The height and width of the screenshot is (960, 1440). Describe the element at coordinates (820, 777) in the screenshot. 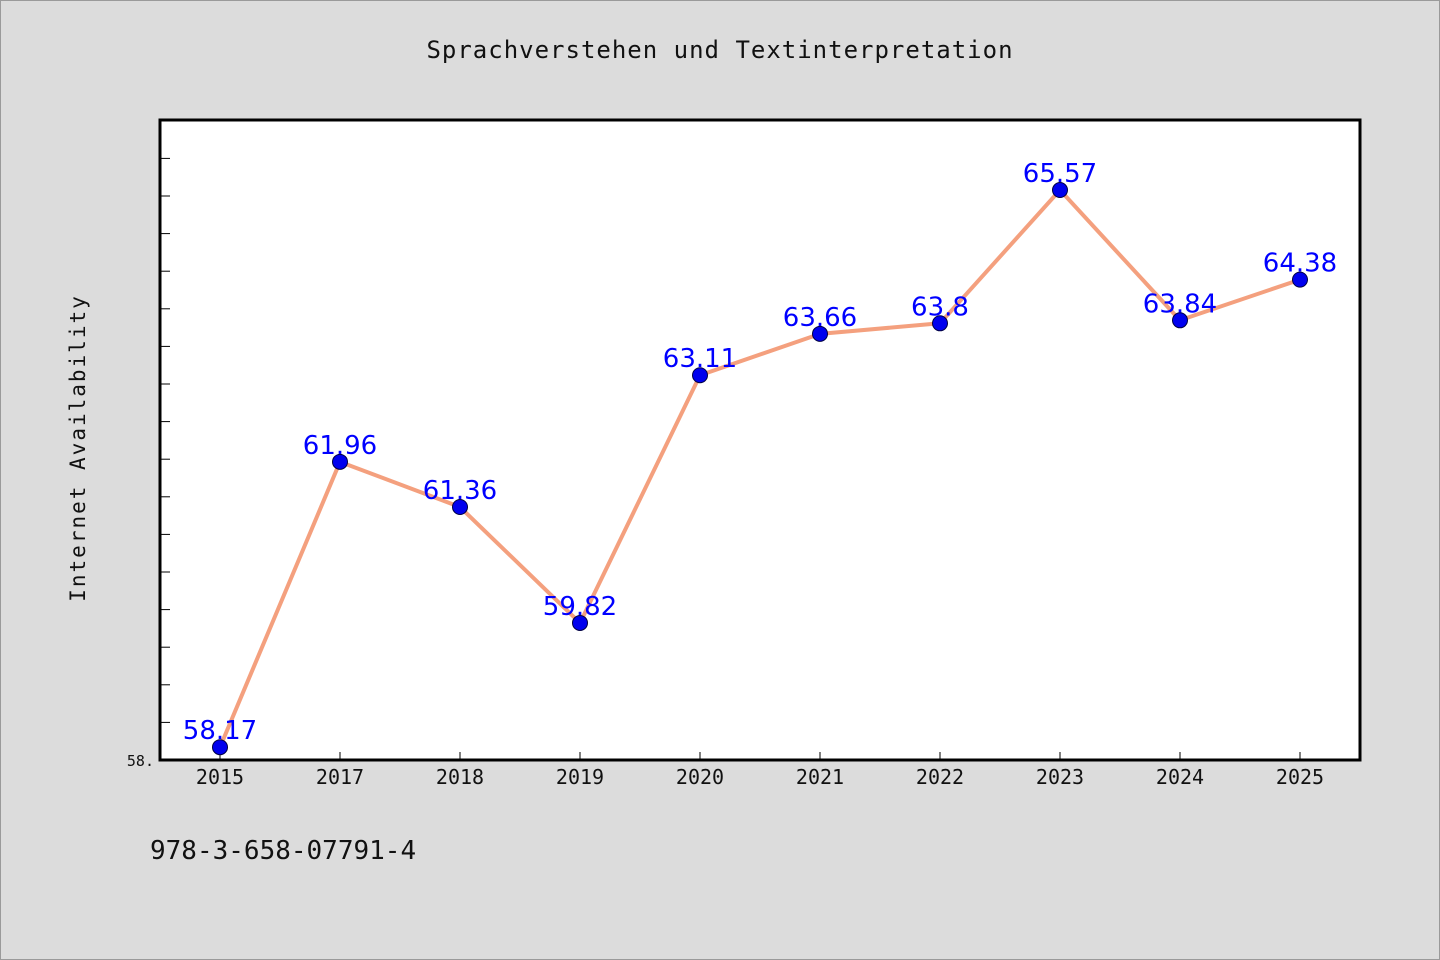

I see `x-tick-label: 2021` at that location.